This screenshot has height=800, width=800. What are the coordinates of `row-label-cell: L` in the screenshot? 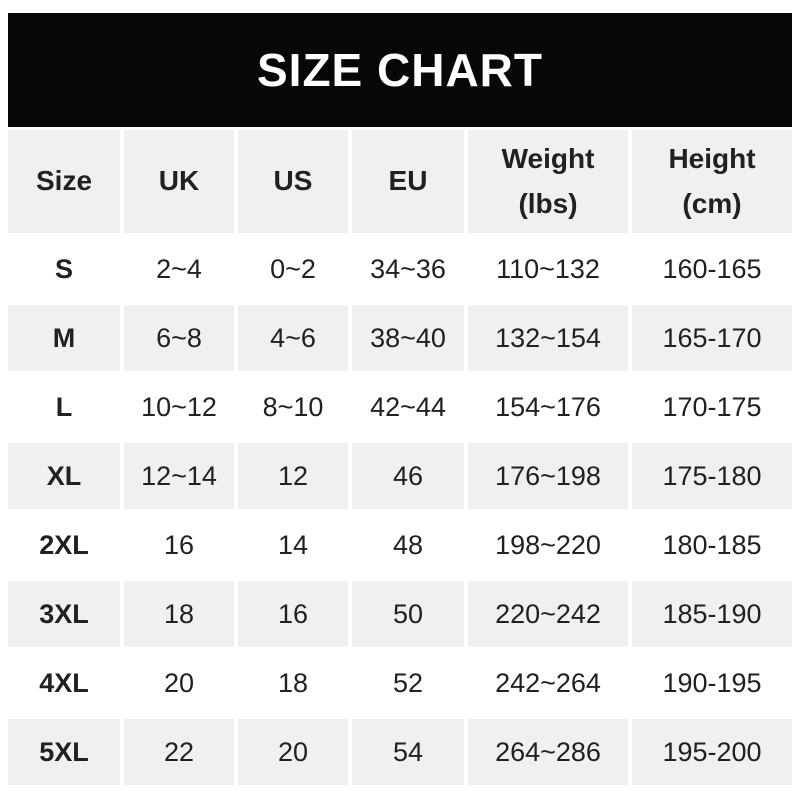 It's located at (64, 406).